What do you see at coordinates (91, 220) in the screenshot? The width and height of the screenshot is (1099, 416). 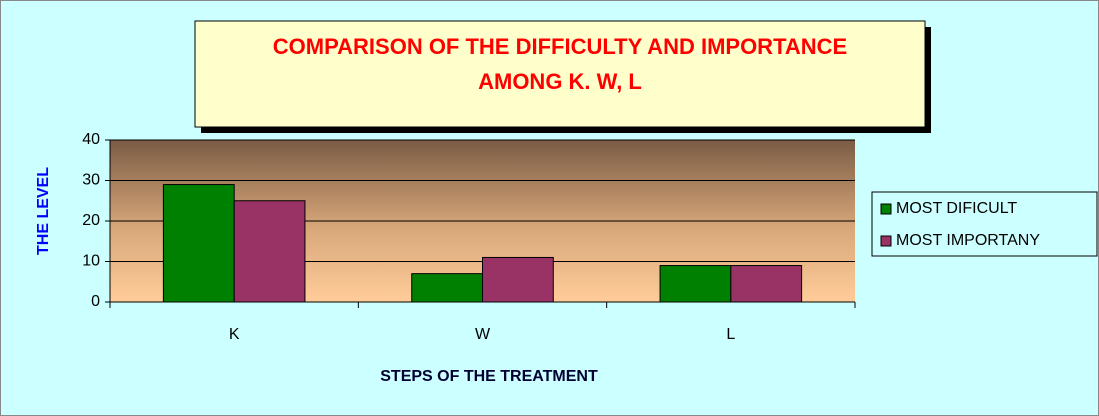 I see `y-tick-label: 20` at bounding box center [91, 220].